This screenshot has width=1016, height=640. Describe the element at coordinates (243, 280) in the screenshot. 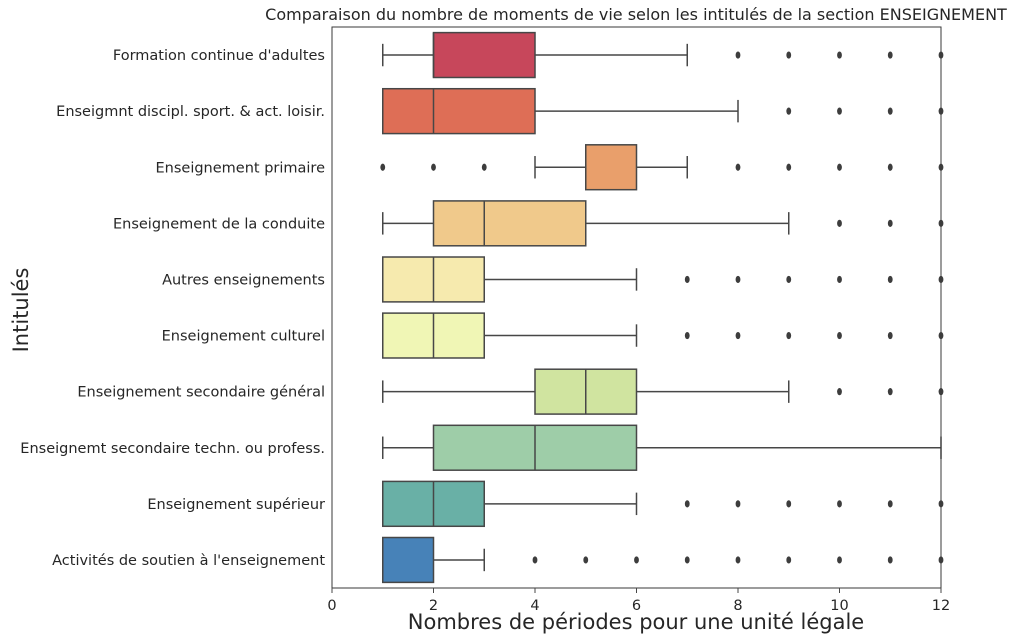

I see `category-label: Autres enseignements` at that location.